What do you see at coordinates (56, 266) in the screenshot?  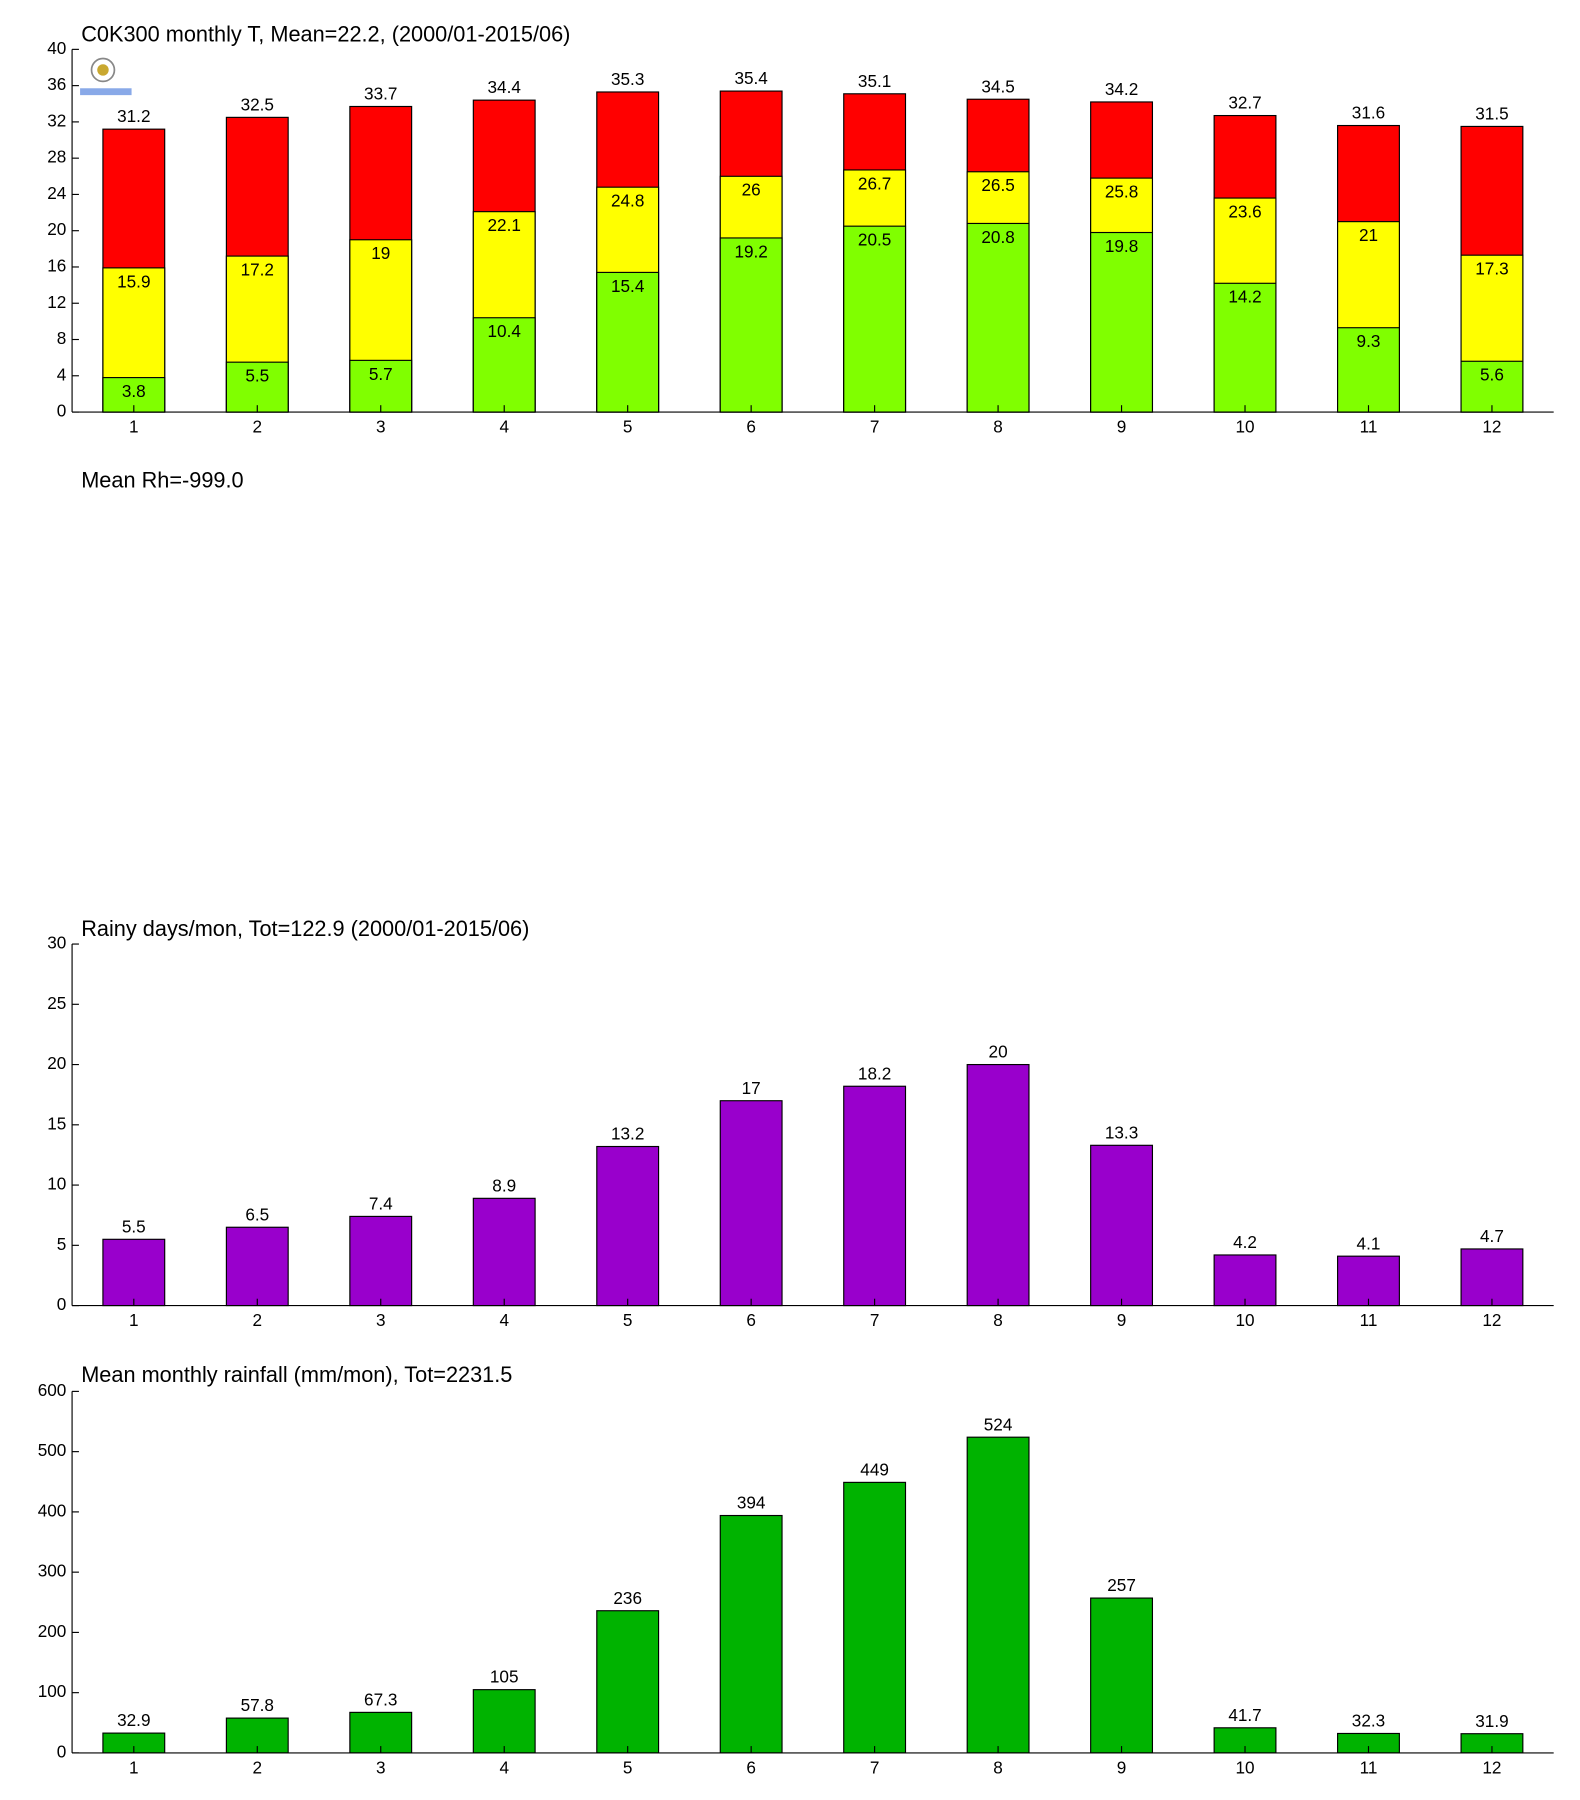 I see `y-tick-label: 16` at bounding box center [56, 266].